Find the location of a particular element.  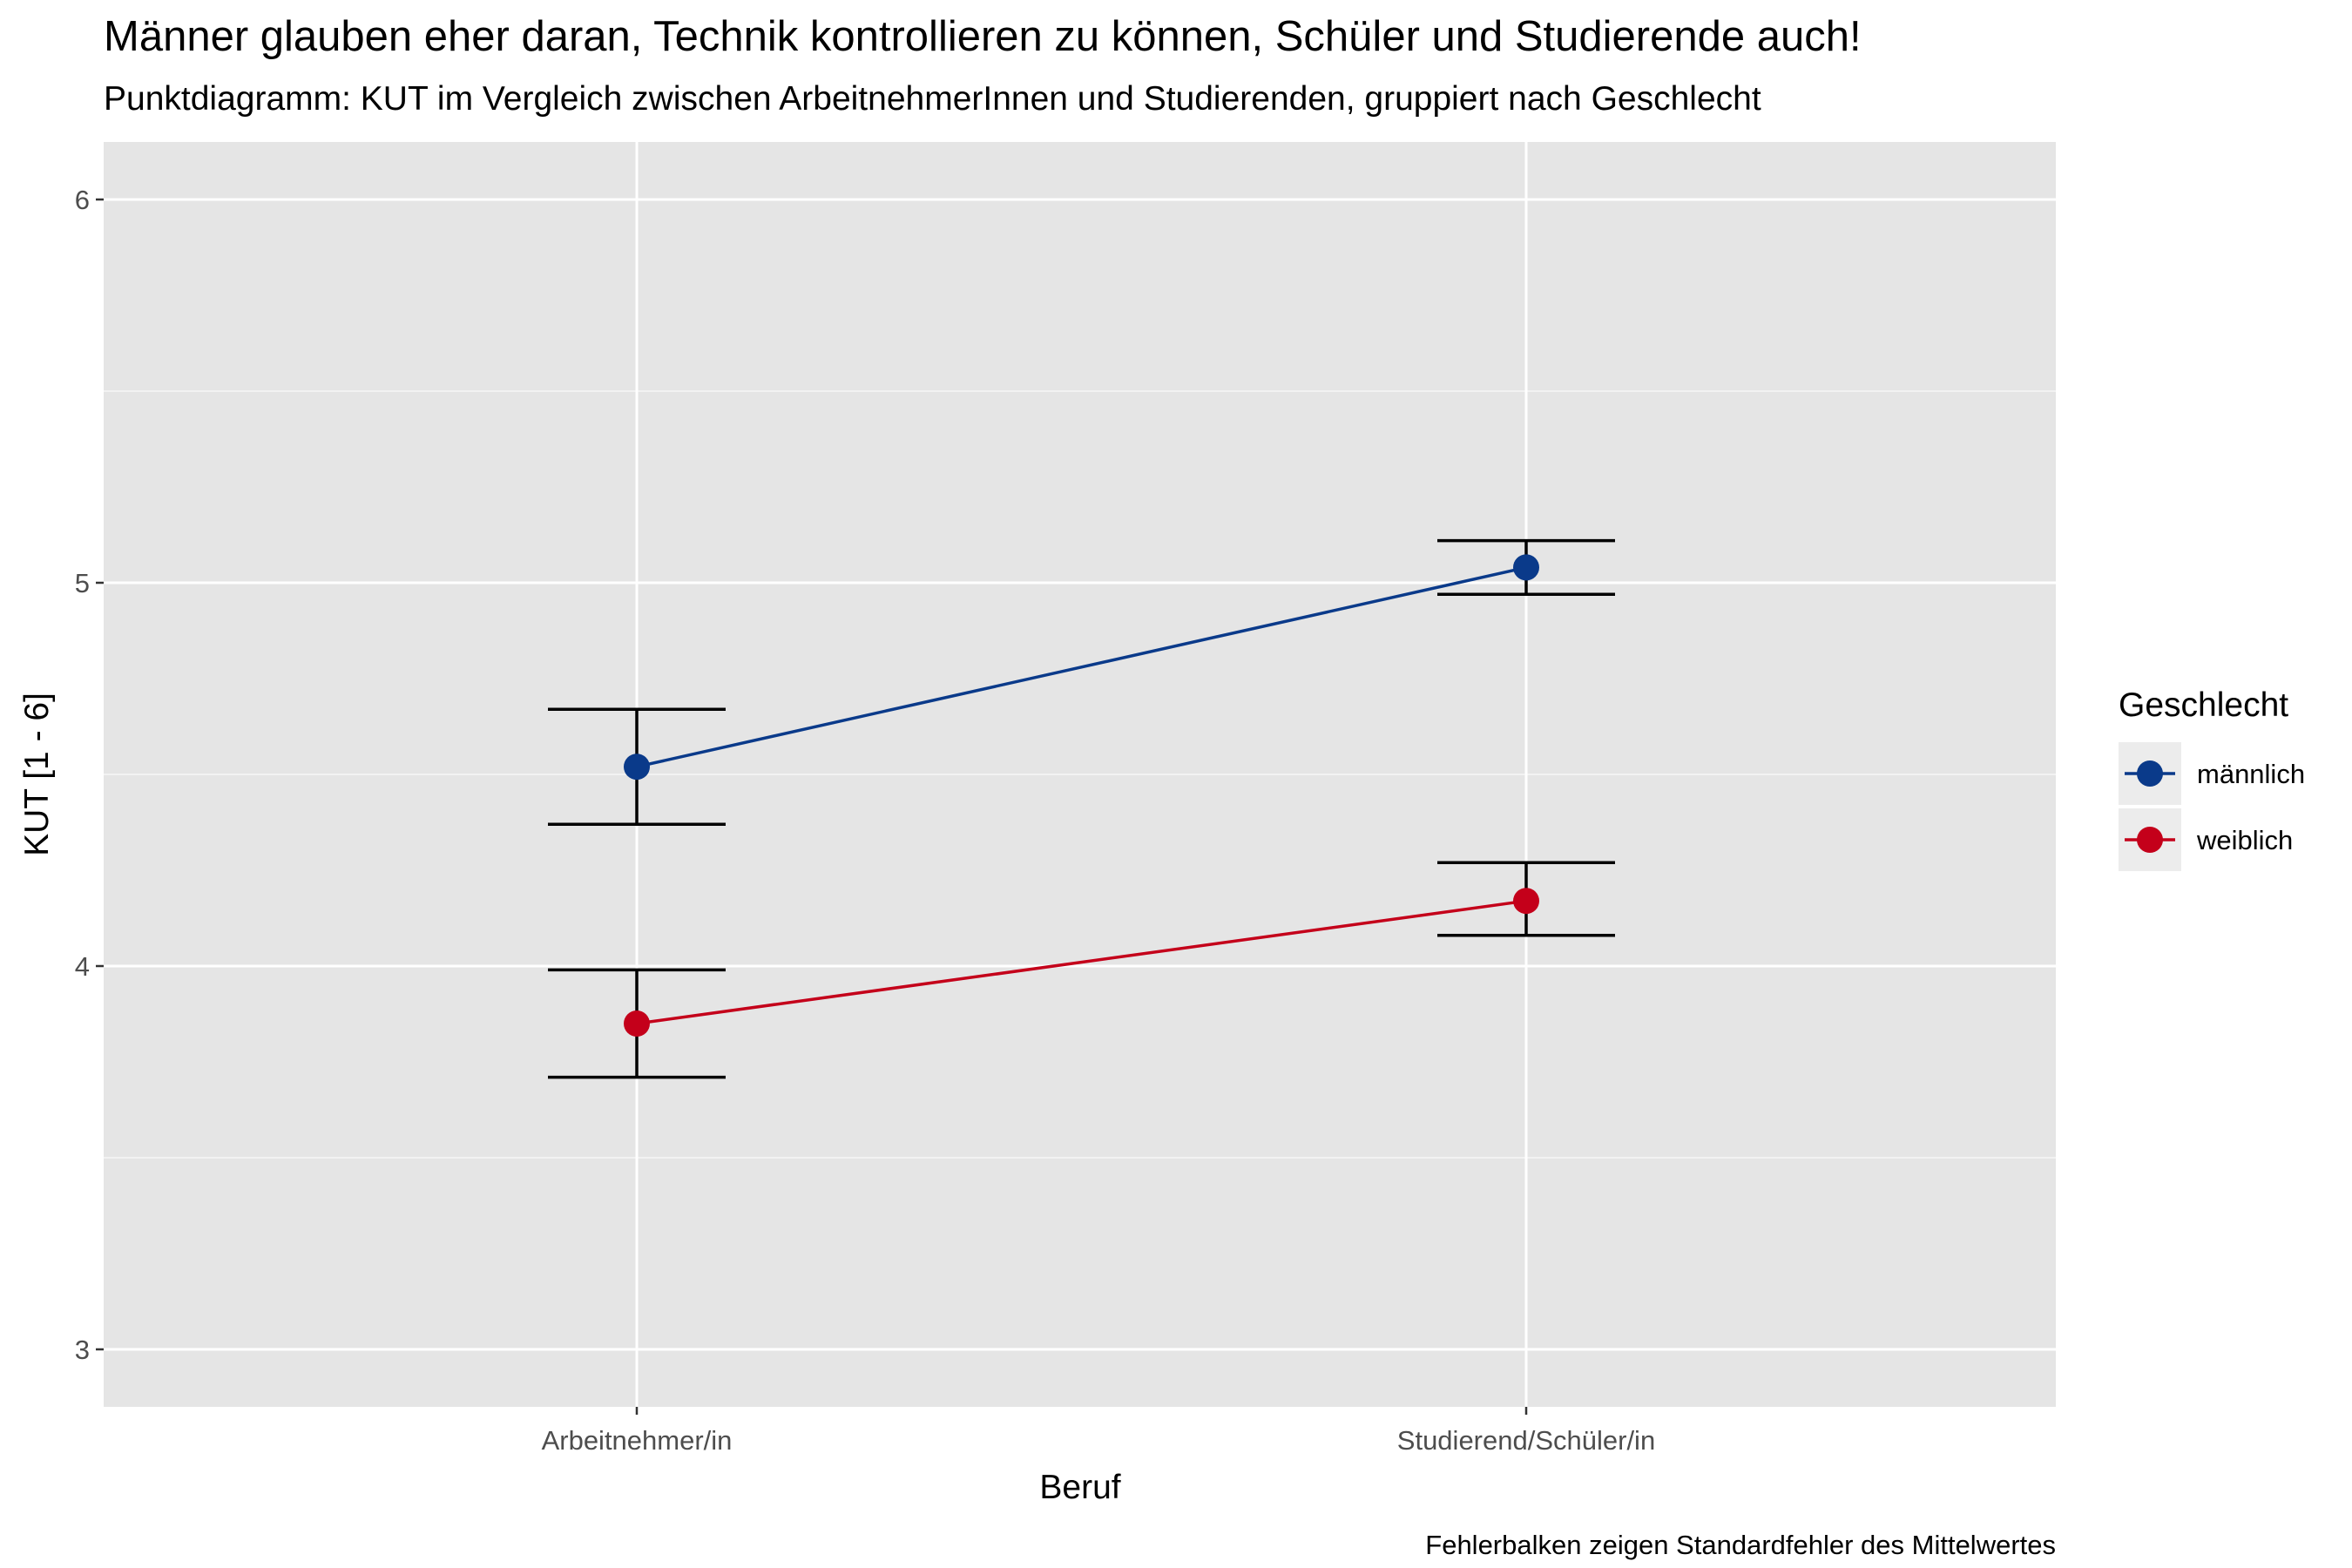

y-tick-label: 6 is located at coordinates (82, 200).